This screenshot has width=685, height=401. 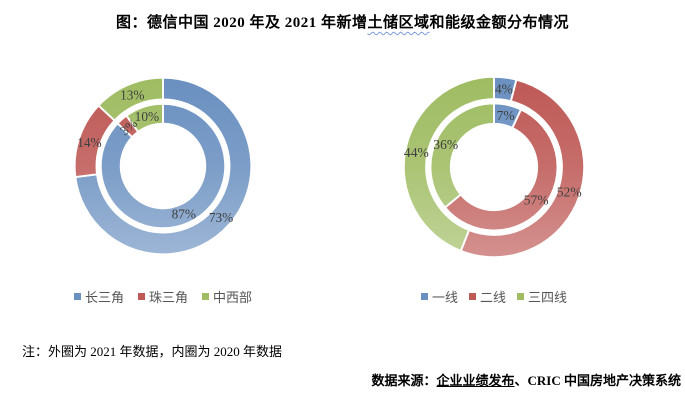 I want to click on slice-label: 4%, so click(x=504, y=88).